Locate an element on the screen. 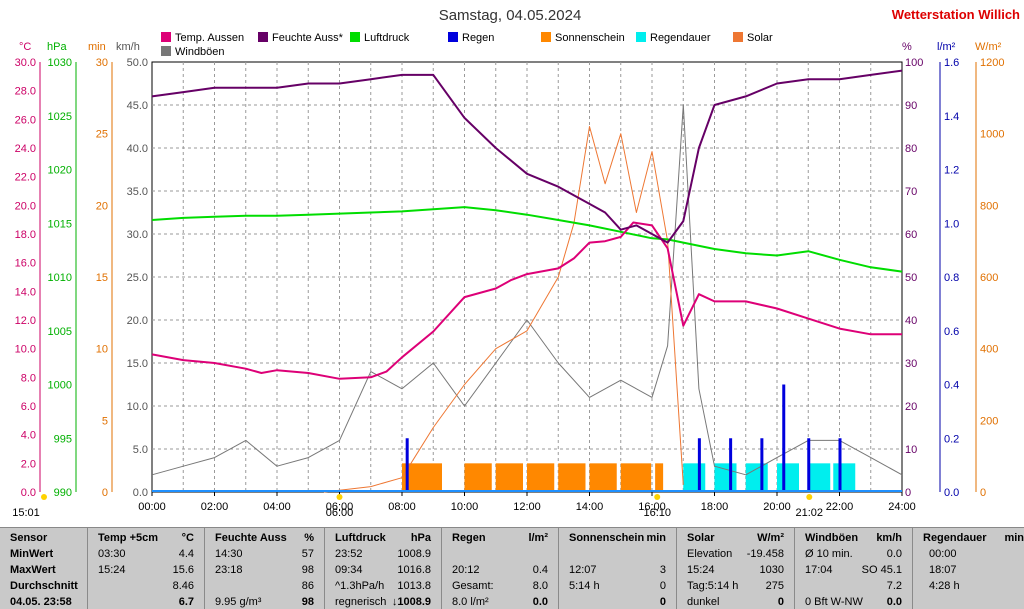 This screenshot has width=1024, height=609. min-tick-0: 30 is located at coordinates (102, 63).